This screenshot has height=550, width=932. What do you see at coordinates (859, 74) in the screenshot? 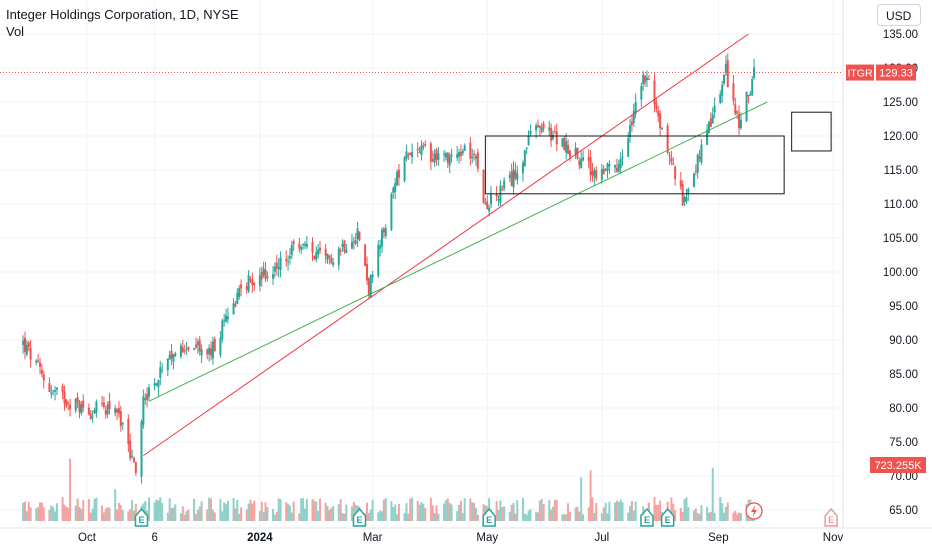
I see `ticker-badge-label: ITGR` at bounding box center [859, 74].